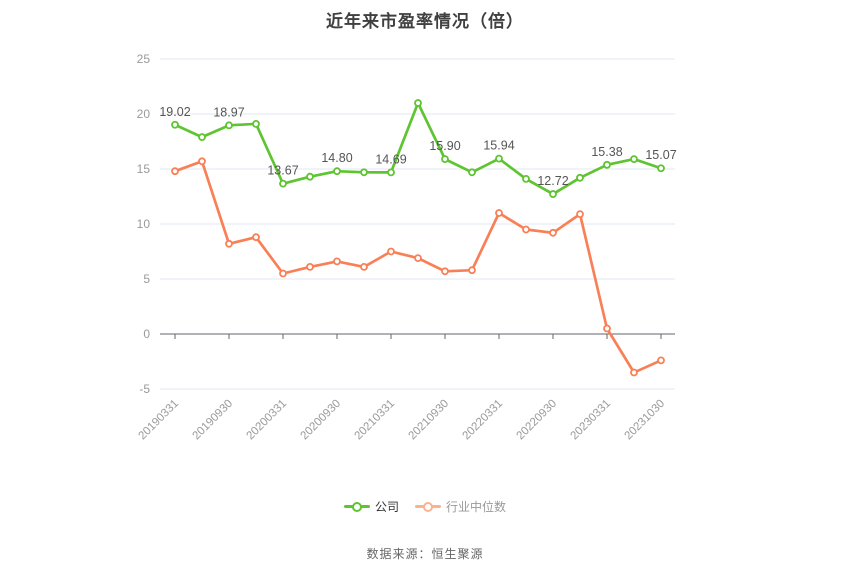 This screenshot has height=575, width=850. What do you see at coordinates (498, 146) in the screenshot?
I see `data-point-label: 15.94` at bounding box center [498, 146].